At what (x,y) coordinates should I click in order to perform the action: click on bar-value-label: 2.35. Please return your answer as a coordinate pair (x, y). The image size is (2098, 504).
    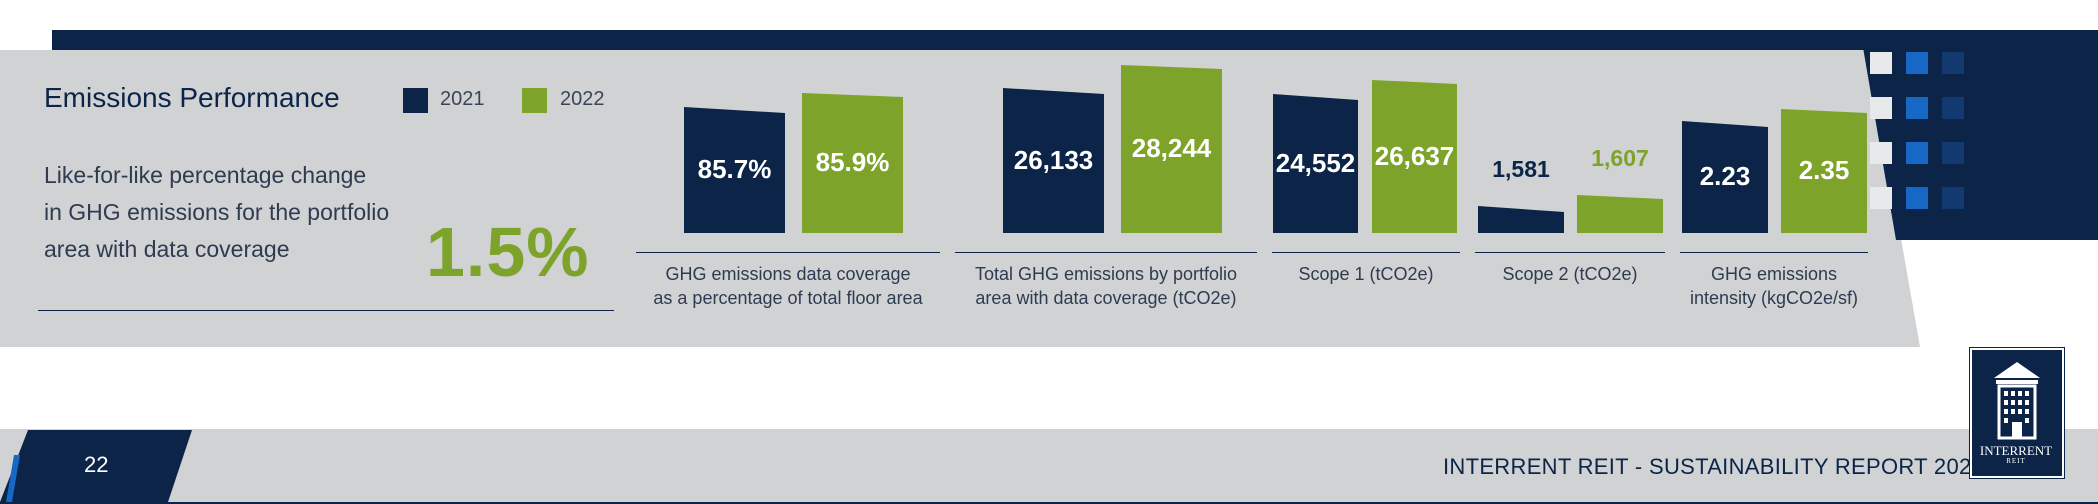
    Looking at the image, I should click on (1824, 170).